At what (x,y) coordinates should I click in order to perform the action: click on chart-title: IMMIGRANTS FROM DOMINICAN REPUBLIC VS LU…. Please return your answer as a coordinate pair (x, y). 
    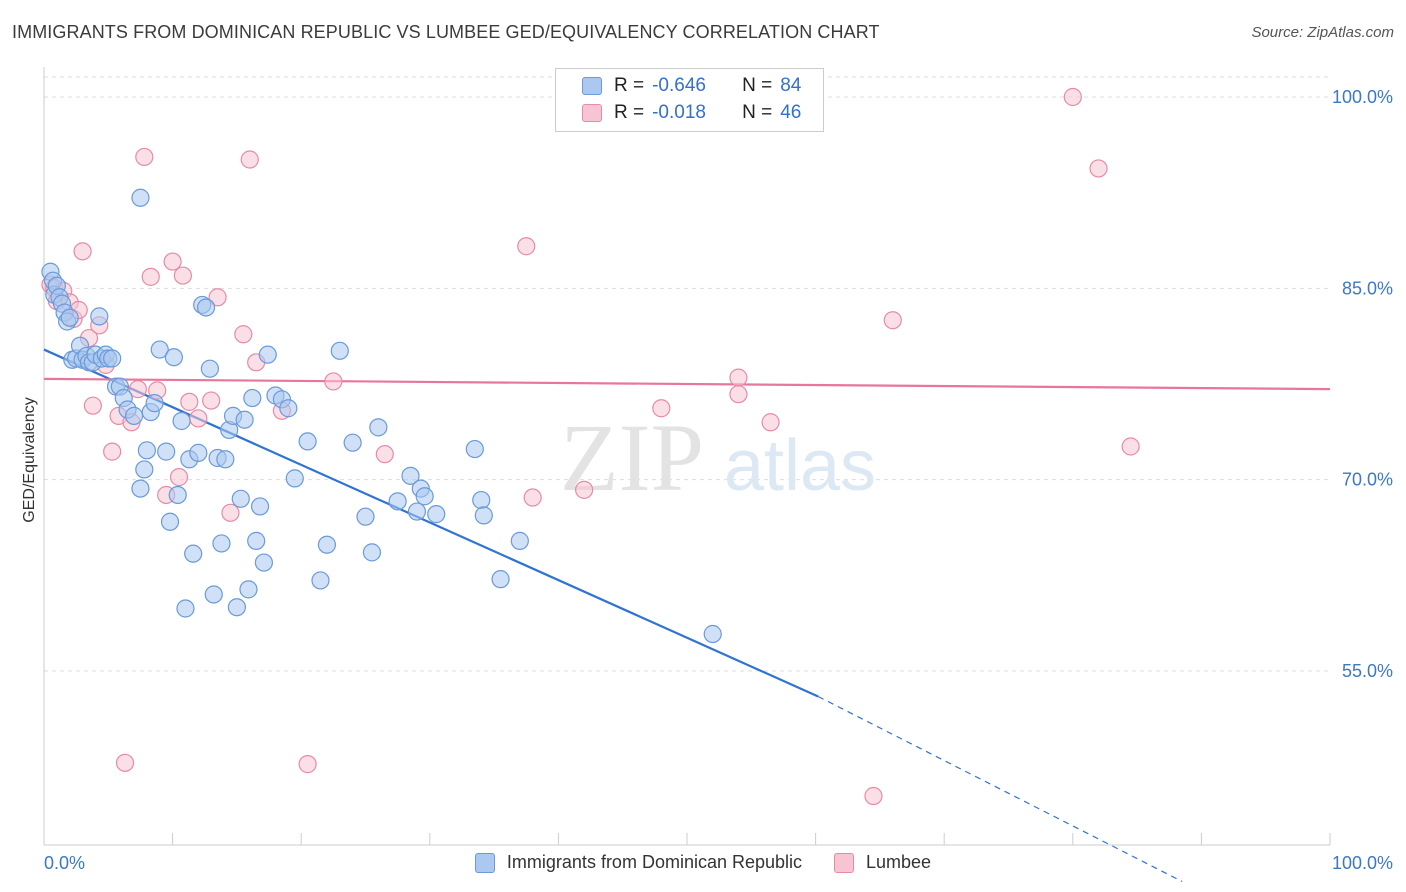
    Looking at the image, I should click on (446, 32).